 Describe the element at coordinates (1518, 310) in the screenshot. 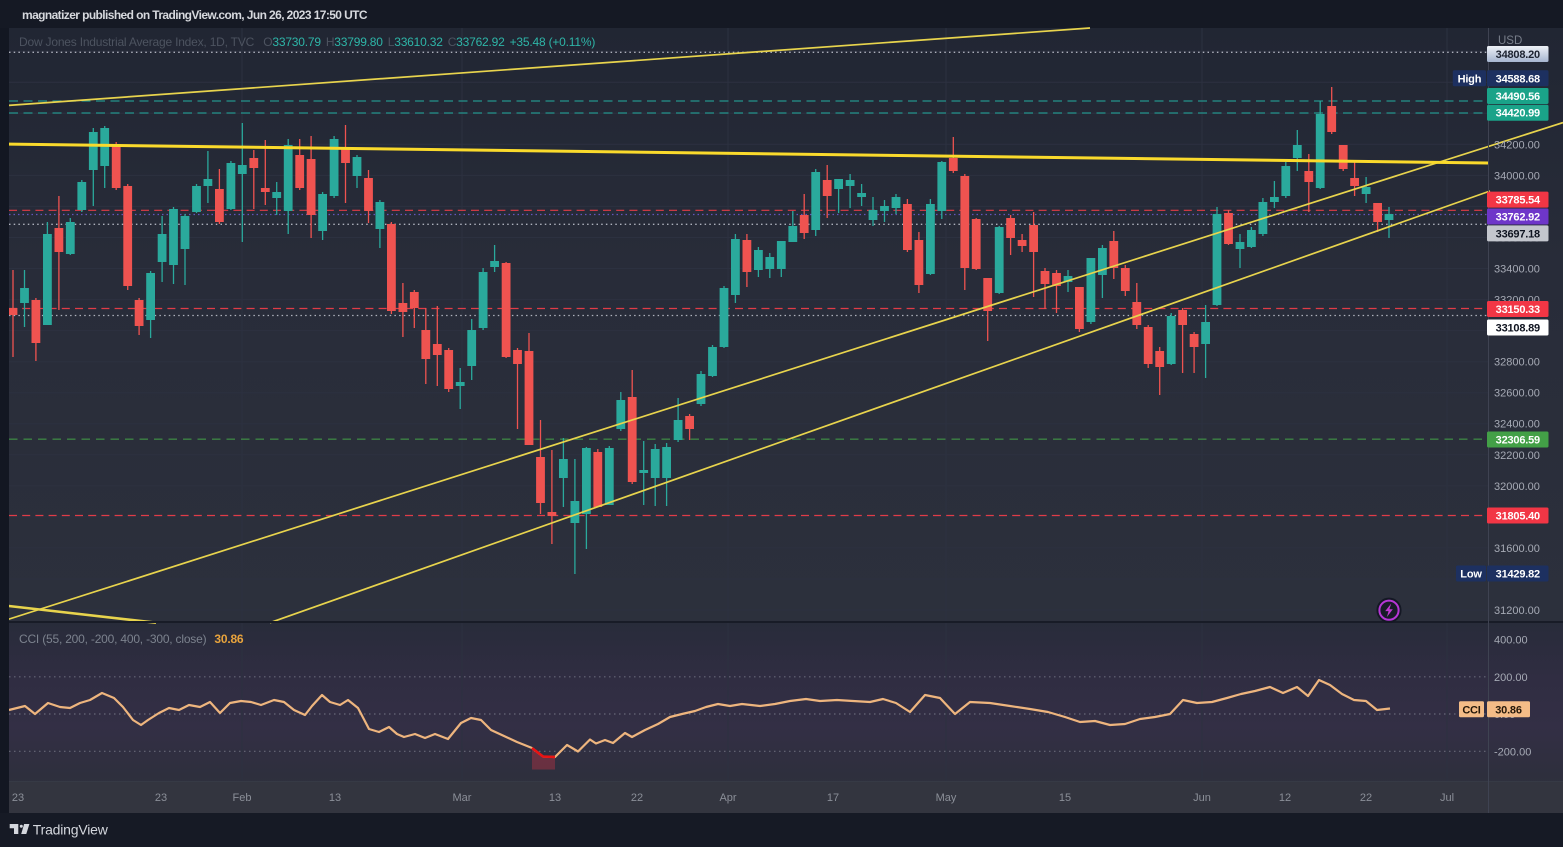

I see `svg-text: 33150.33` at that location.